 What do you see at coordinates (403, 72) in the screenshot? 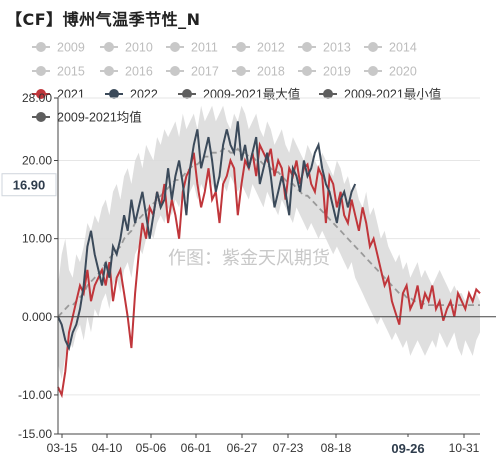
I see `legend-label-2020: 2020` at bounding box center [403, 72].